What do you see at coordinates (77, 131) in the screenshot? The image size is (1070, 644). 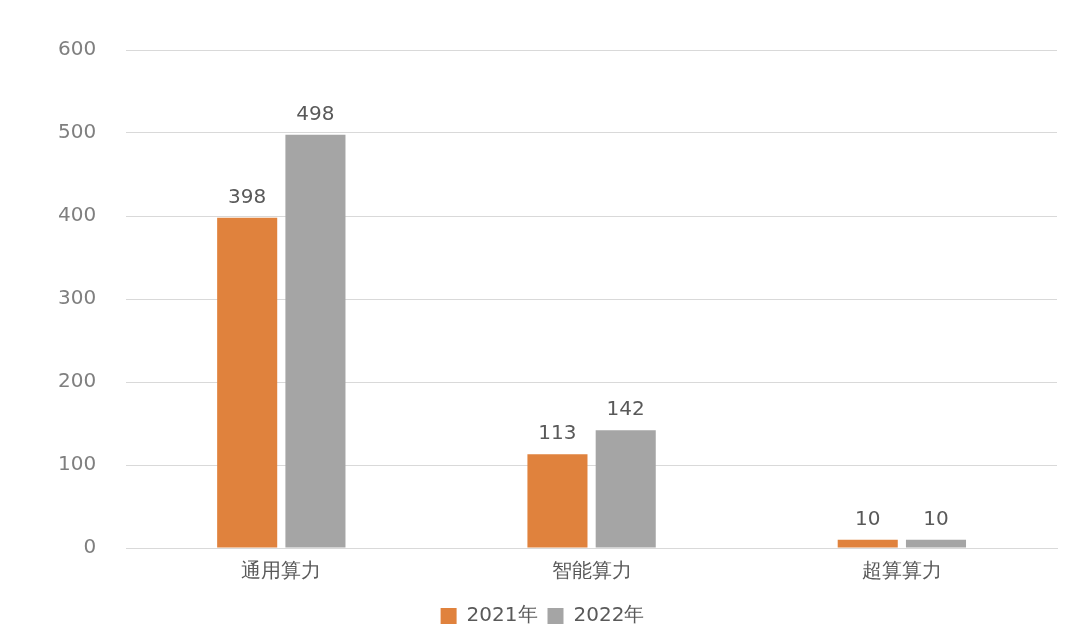 I see `y-tick-label: 500` at bounding box center [77, 131].